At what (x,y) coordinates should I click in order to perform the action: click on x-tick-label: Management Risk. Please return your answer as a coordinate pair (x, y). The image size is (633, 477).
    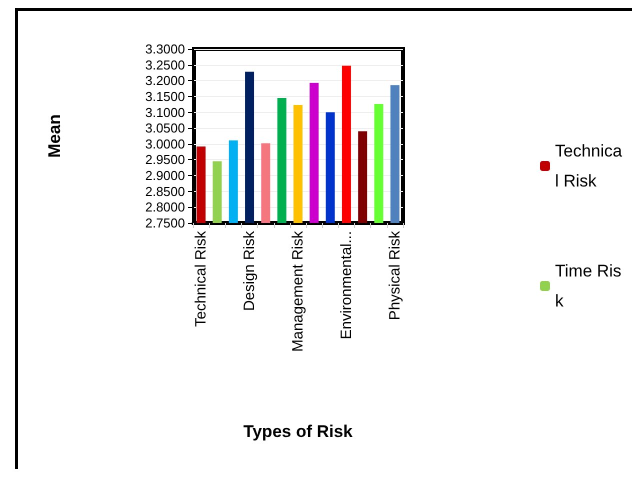
    Looking at the image, I should click on (298, 291).